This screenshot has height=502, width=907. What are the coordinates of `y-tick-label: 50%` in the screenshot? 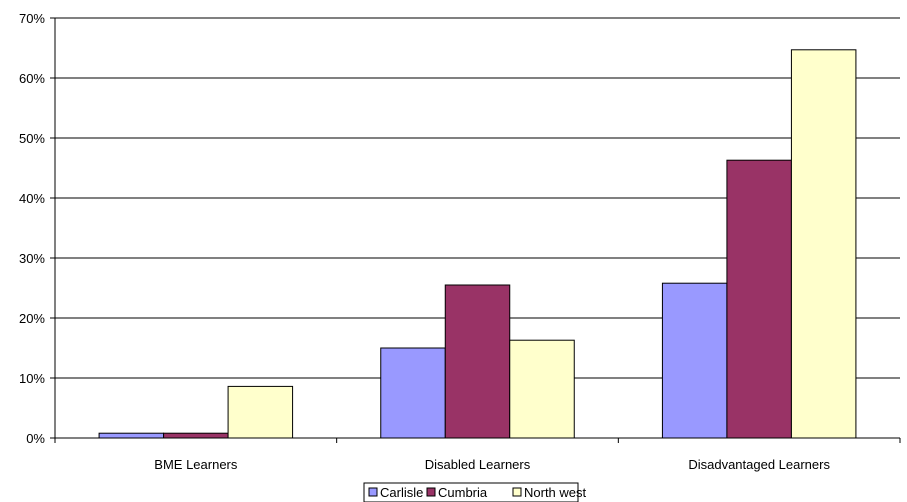 It's located at (32, 138).